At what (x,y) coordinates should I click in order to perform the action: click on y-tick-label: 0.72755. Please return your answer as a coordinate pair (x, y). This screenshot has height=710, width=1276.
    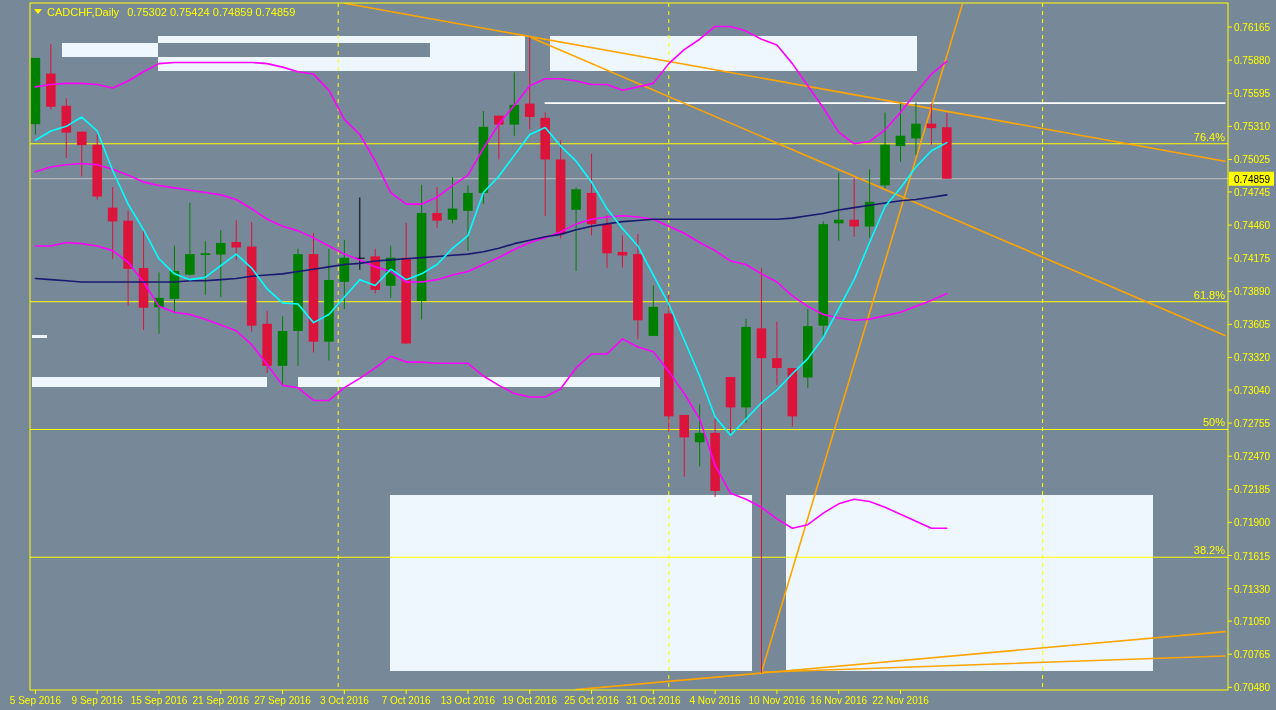
    Looking at the image, I should click on (1252, 424).